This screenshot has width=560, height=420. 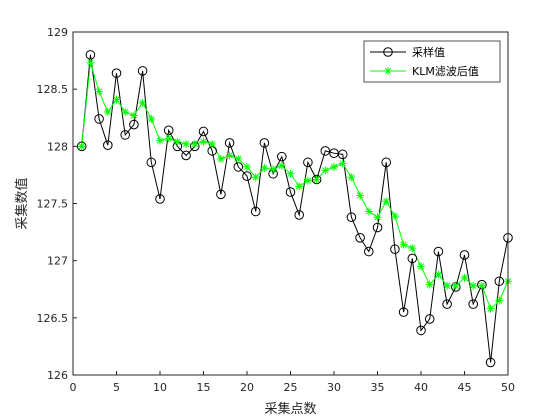 What do you see at coordinates (508, 387) in the screenshot?
I see `x-tick-label: 50` at bounding box center [508, 387].